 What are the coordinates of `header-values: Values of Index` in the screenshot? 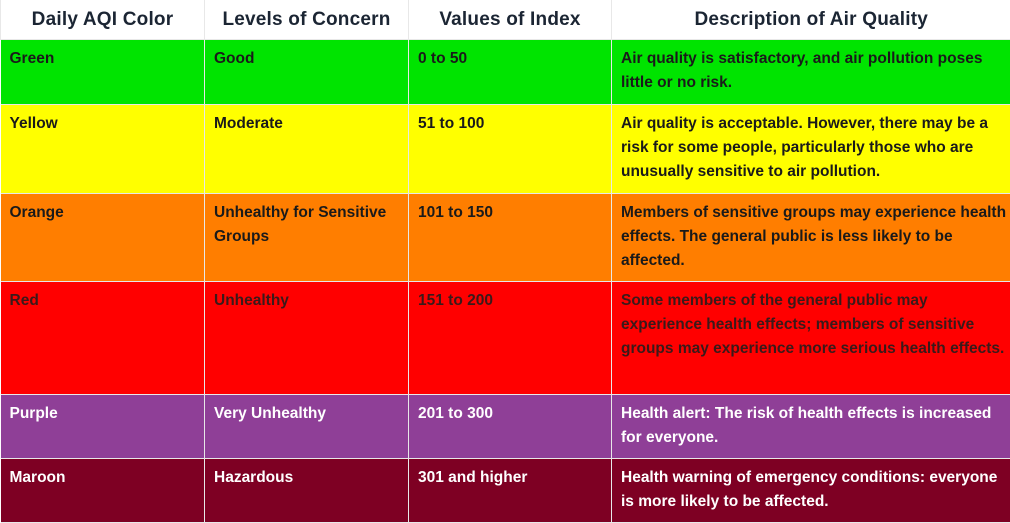 It's located at (510, 20).